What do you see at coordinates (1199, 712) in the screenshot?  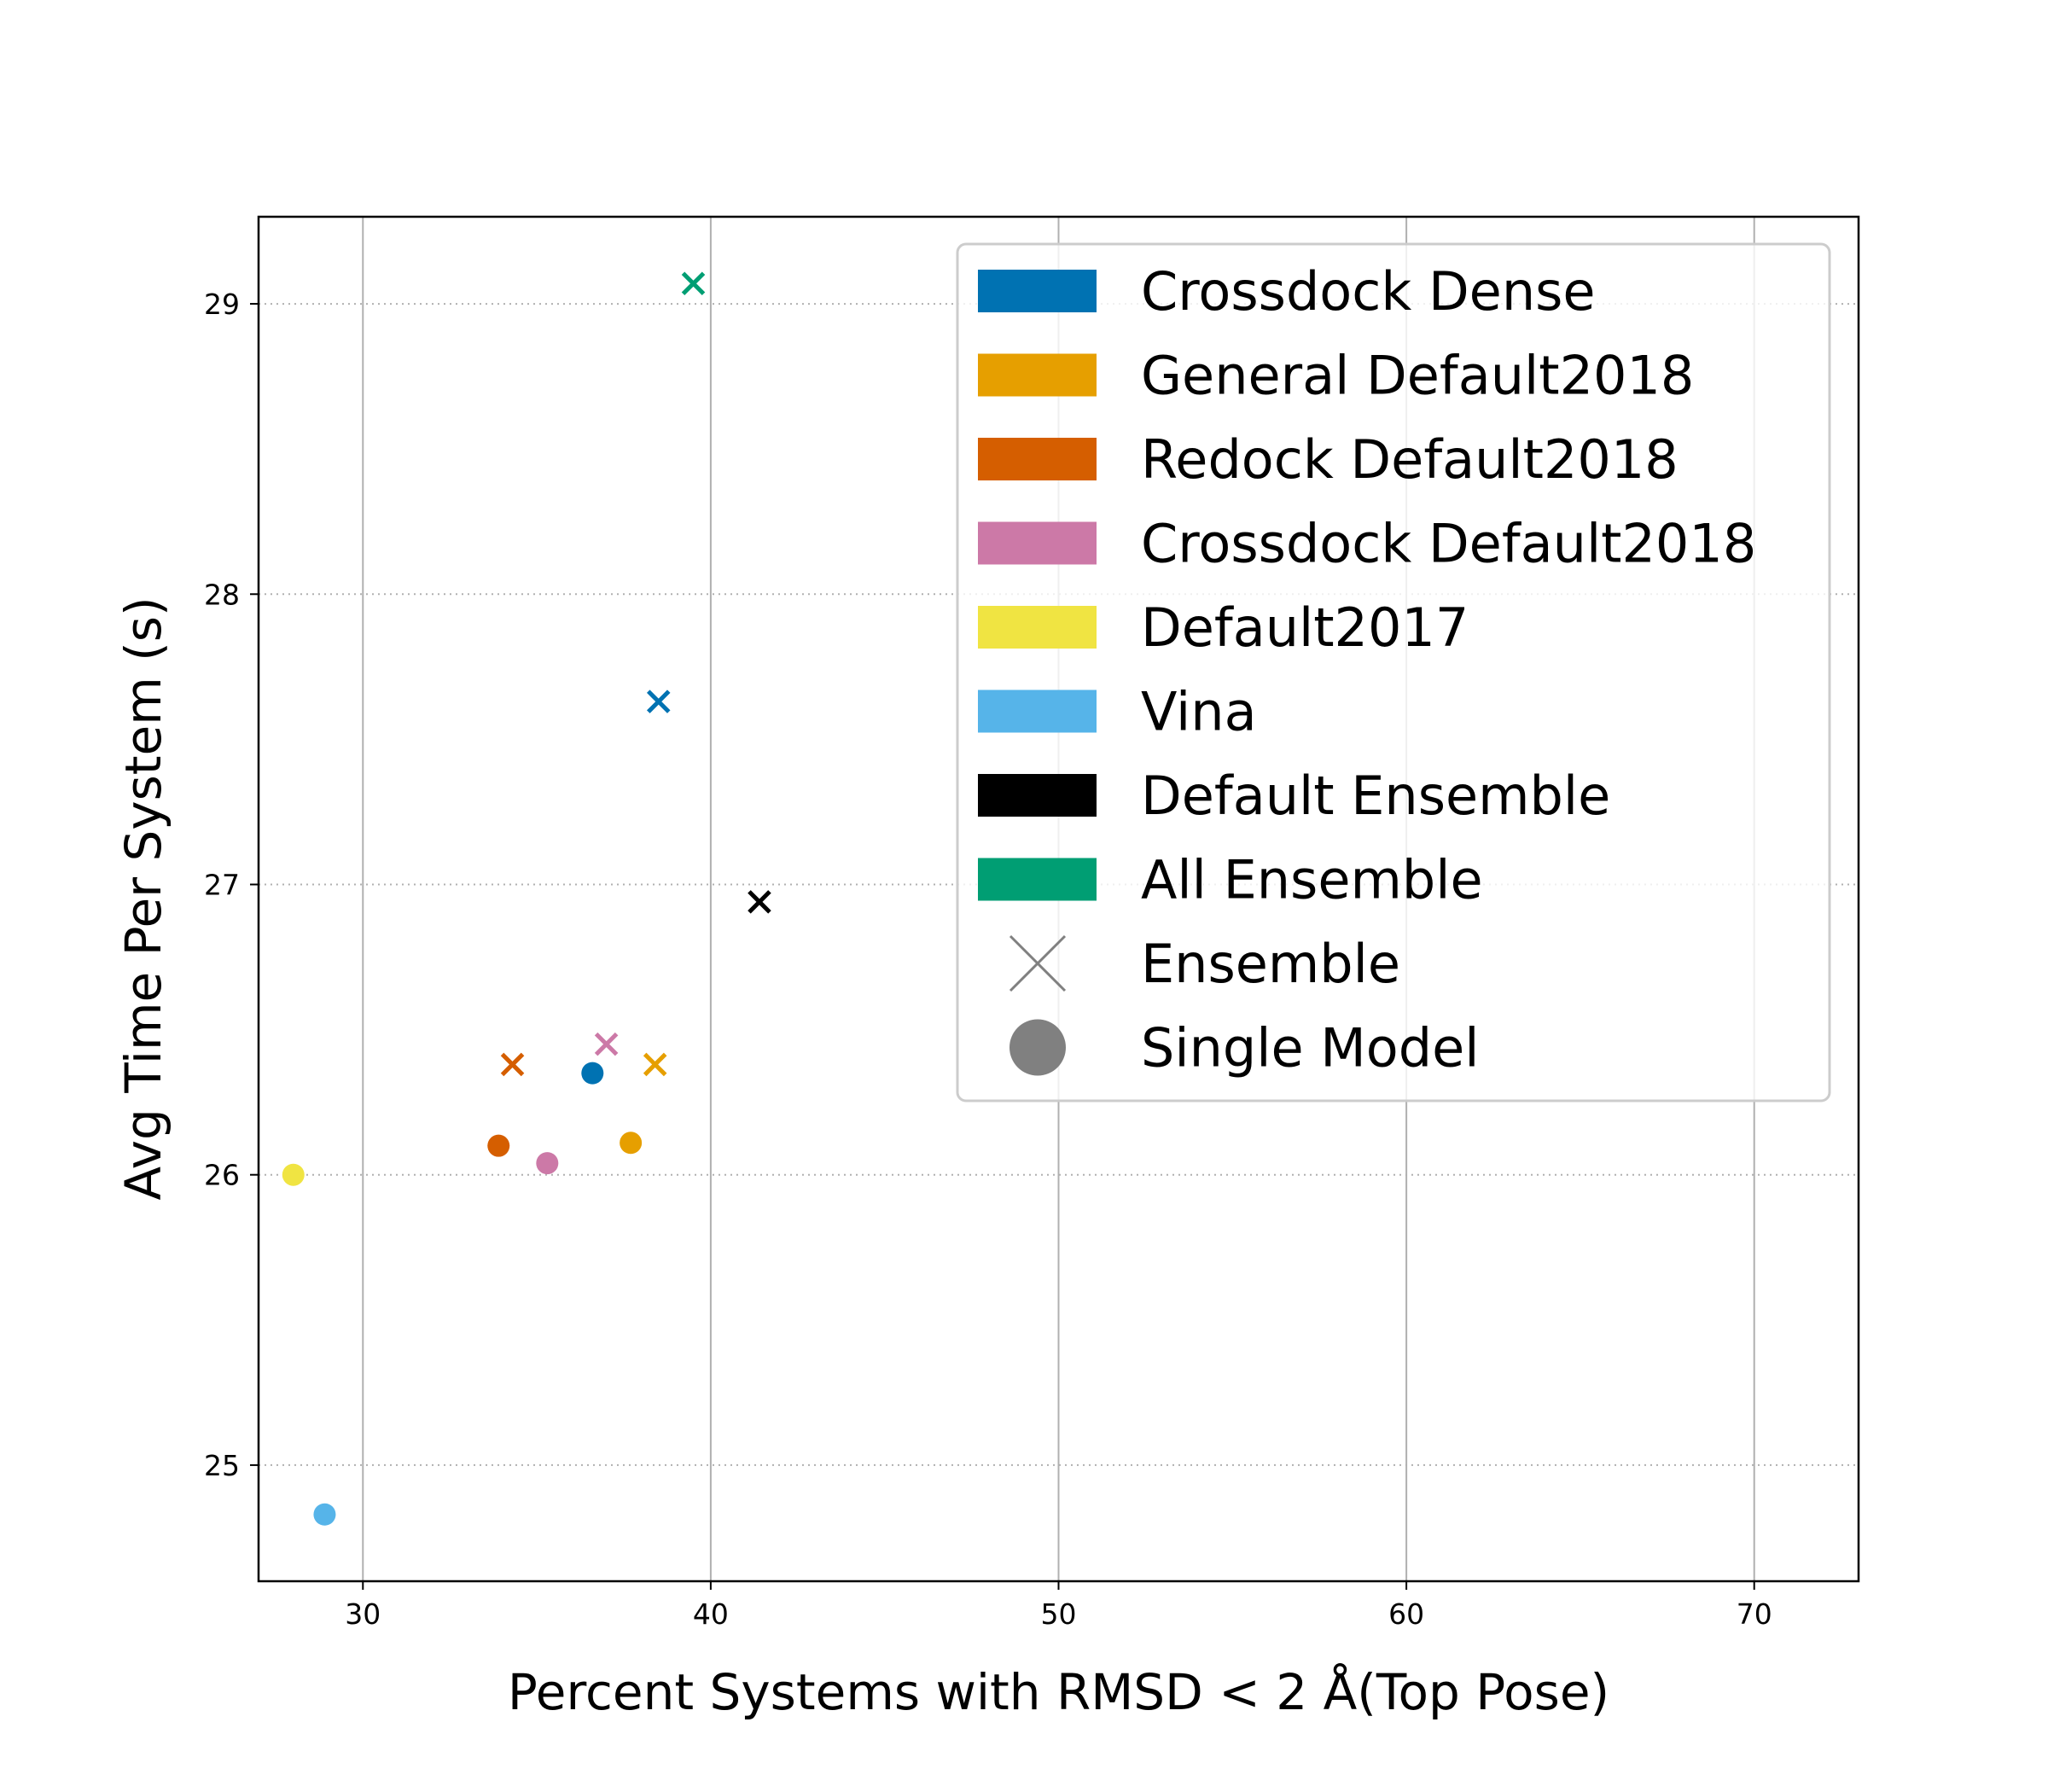 I see `legend-label-vina: Vina` at bounding box center [1199, 712].